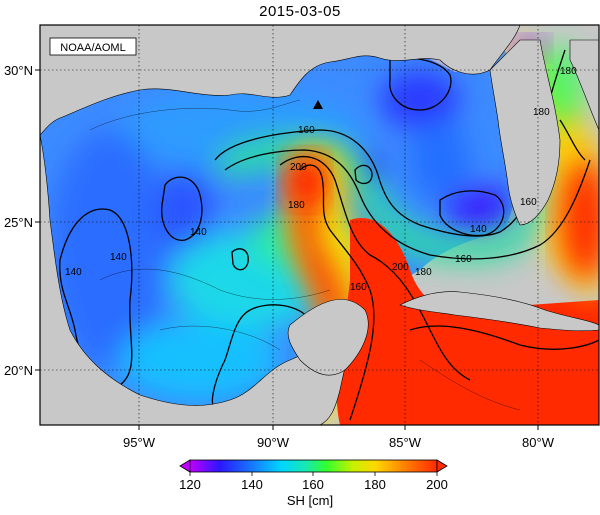 This screenshot has width=600, height=515. I want to click on lon-label: 85°W, so click(405, 442).